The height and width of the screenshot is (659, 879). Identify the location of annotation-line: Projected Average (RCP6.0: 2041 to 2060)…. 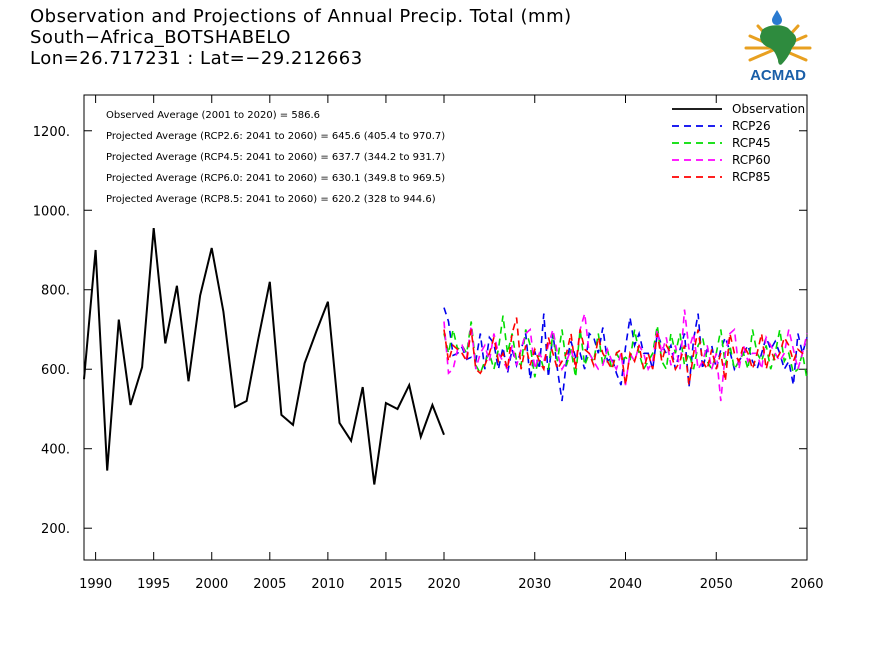
(275, 178).